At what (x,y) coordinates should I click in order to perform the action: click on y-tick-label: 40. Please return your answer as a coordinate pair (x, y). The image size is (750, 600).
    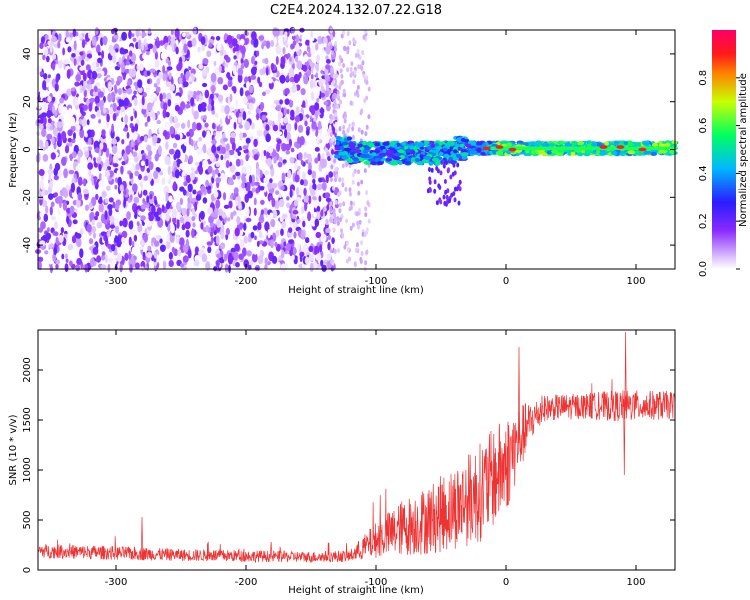
    Looking at the image, I should click on (27, 54).